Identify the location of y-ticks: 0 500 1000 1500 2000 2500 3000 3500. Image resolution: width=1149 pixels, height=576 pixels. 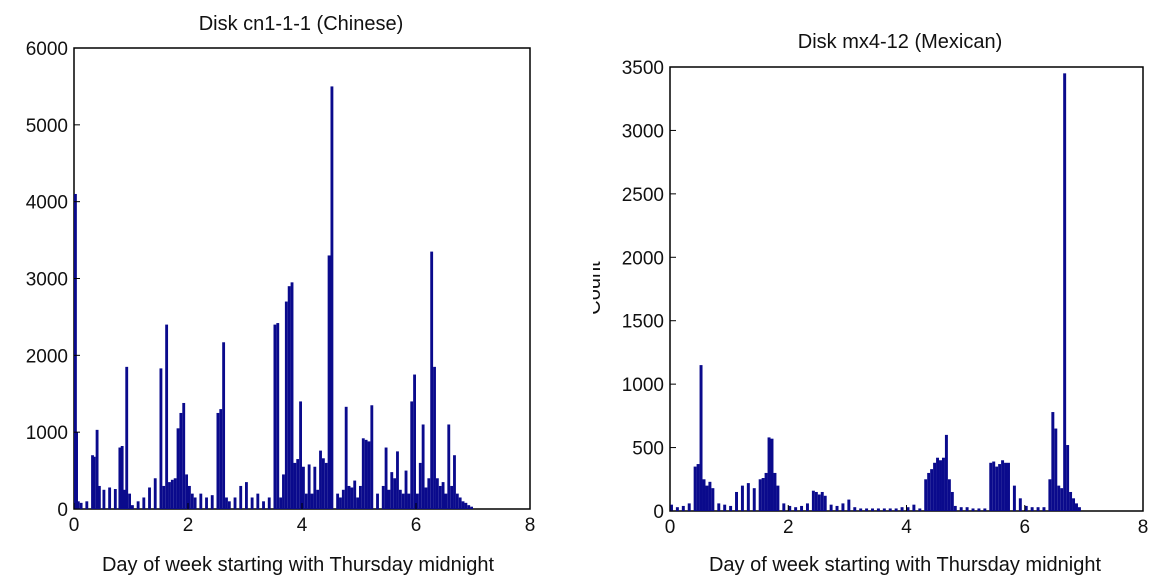
(649, 290).